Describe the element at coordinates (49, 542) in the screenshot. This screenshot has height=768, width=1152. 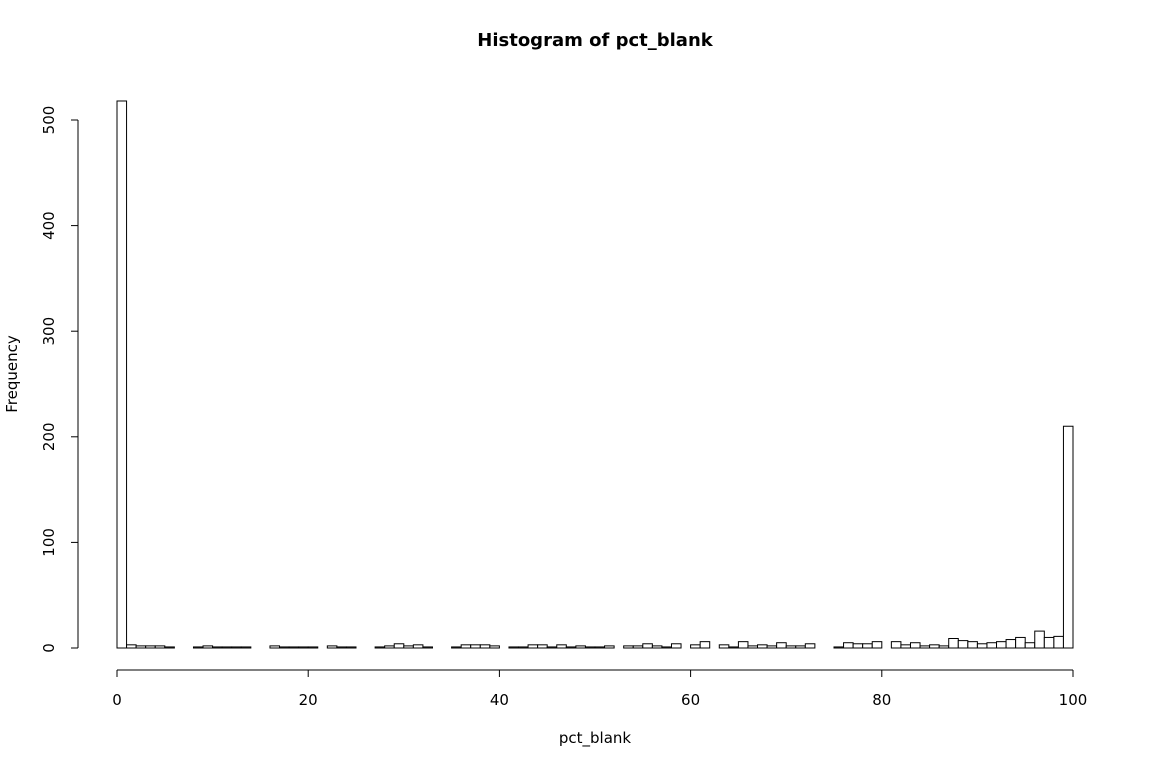
I see `y-tick-label: 100` at that location.